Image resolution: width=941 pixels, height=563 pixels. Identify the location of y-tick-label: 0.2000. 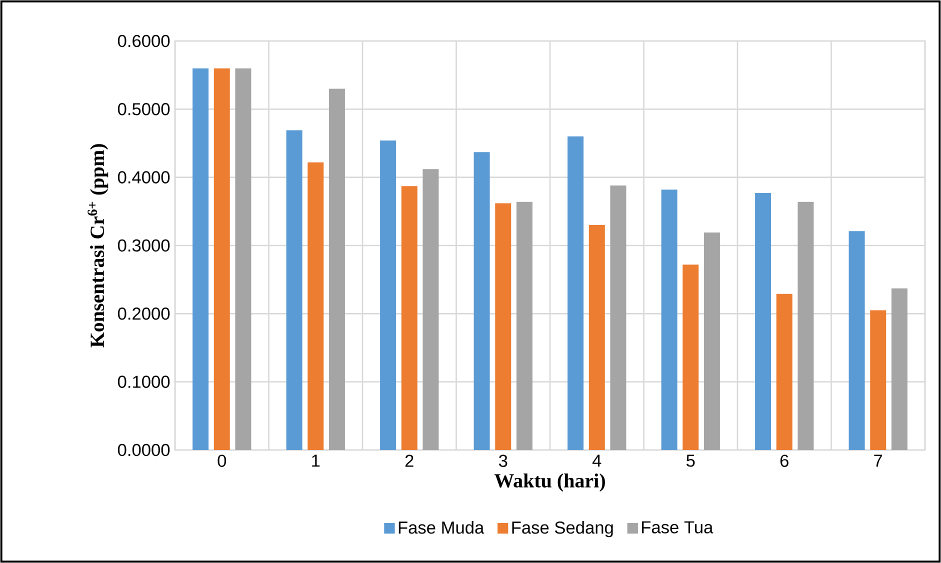
(144, 314).